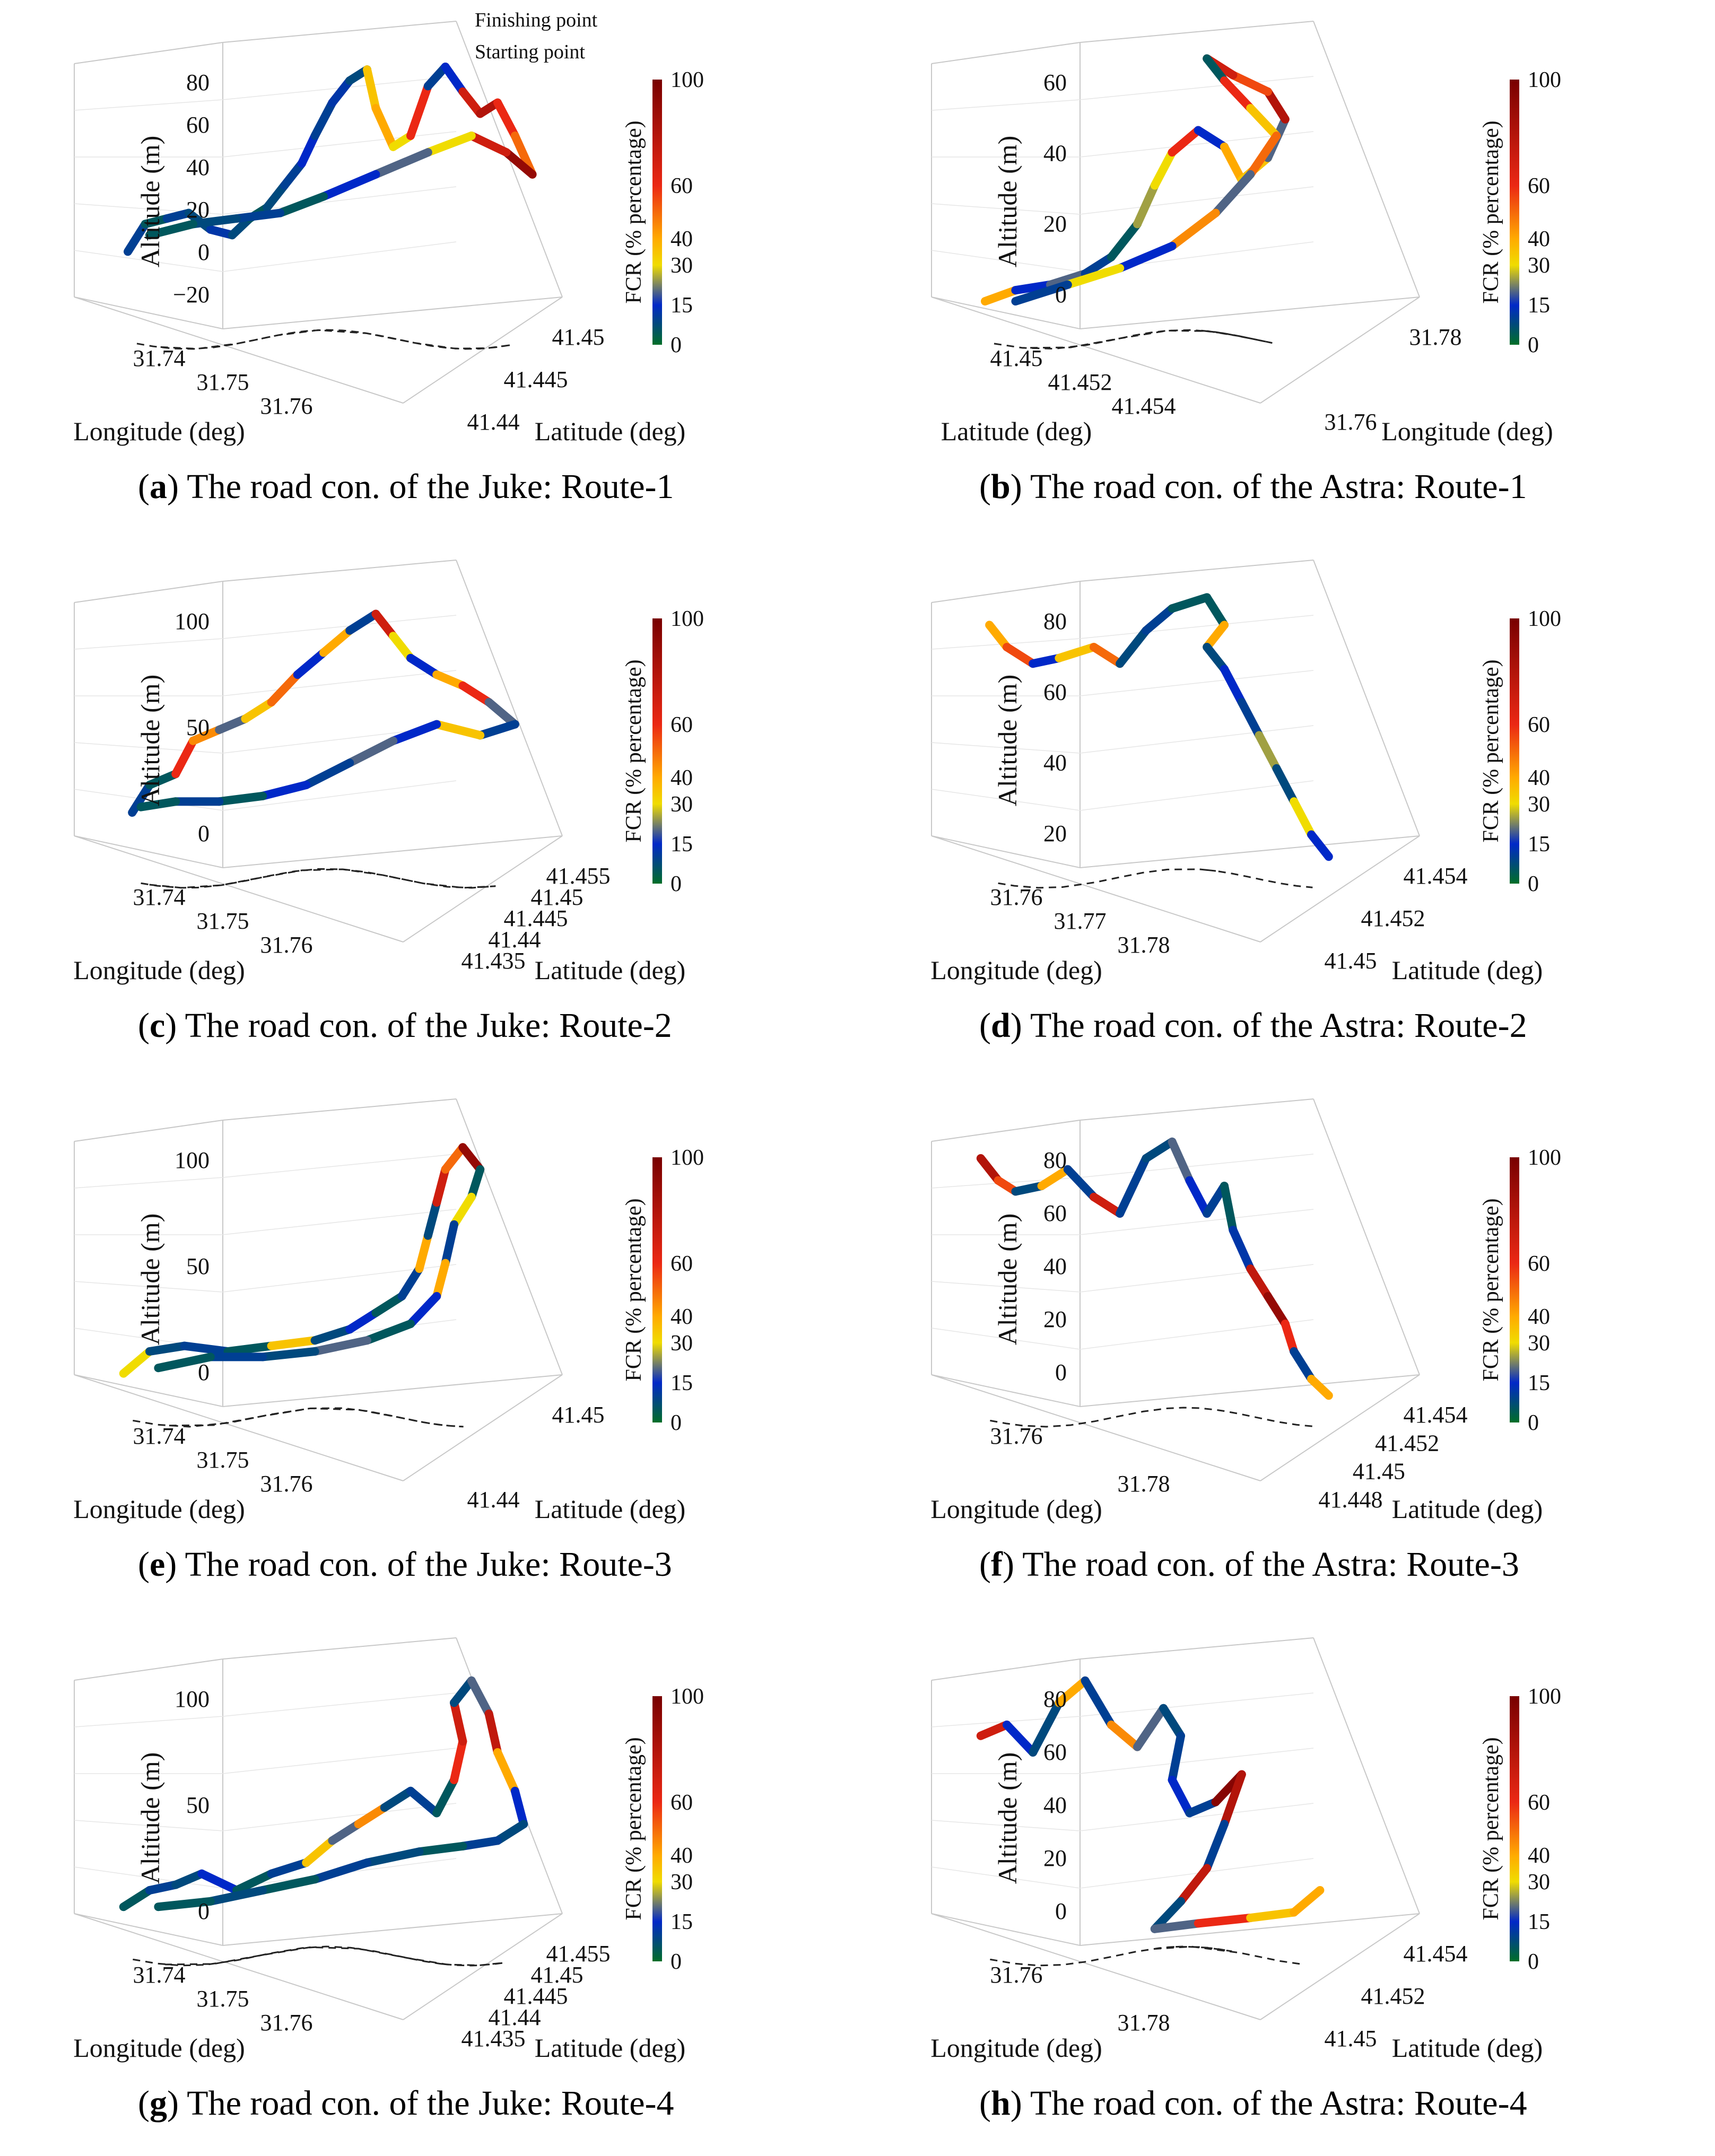 The image size is (1715, 2156). What do you see at coordinates (1080, 382) in the screenshot?
I see `x-tick-label: 41.452` at bounding box center [1080, 382].